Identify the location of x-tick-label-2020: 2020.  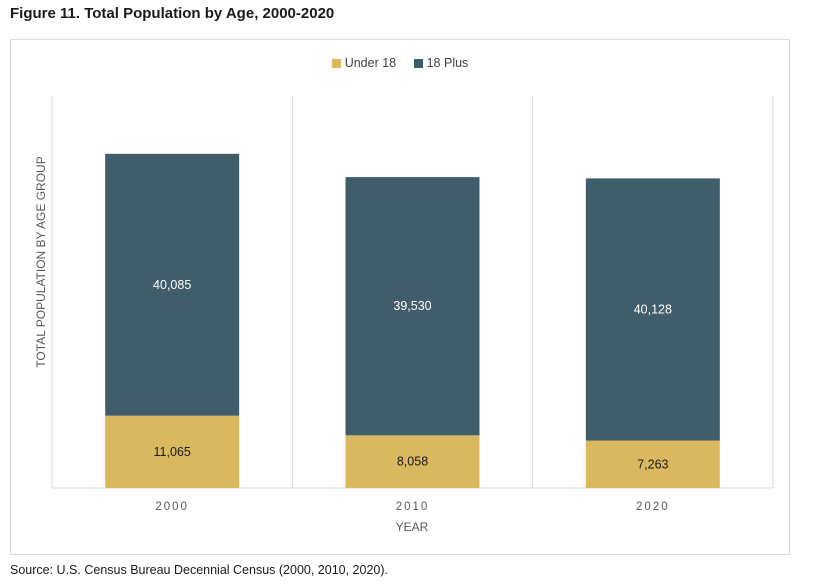
(653, 507).